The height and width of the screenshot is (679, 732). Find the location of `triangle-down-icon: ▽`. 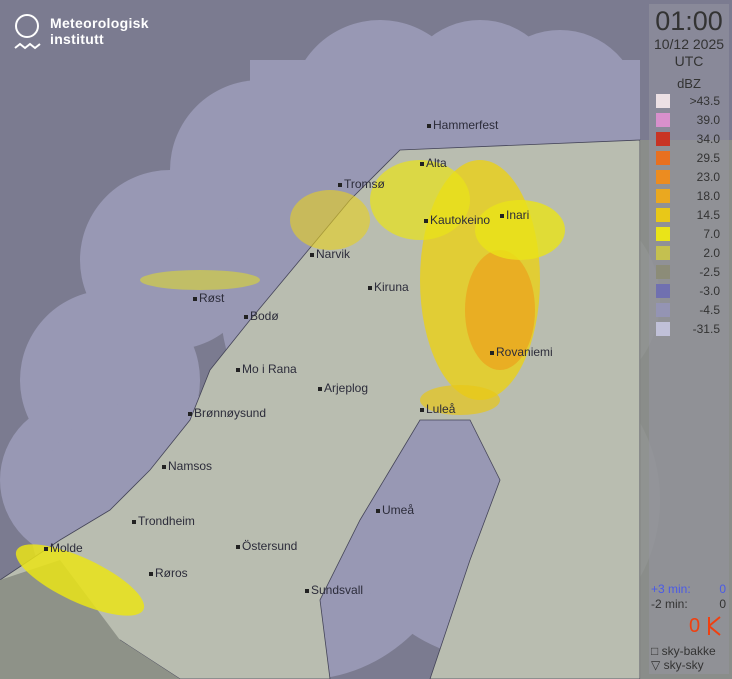

triangle-down-icon: ▽ is located at coordinates (656, 665).